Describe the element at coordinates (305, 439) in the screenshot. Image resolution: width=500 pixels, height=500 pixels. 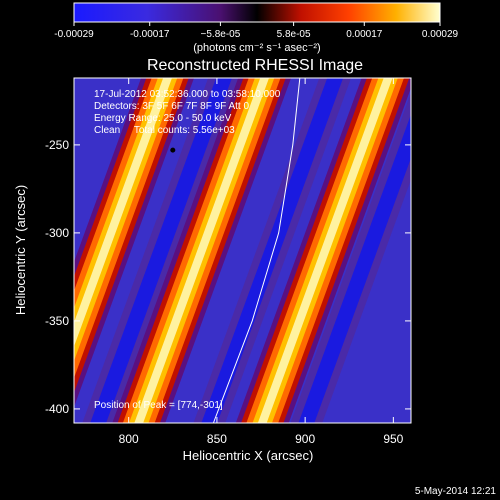
I see `x-tick-label: 900` at that location.